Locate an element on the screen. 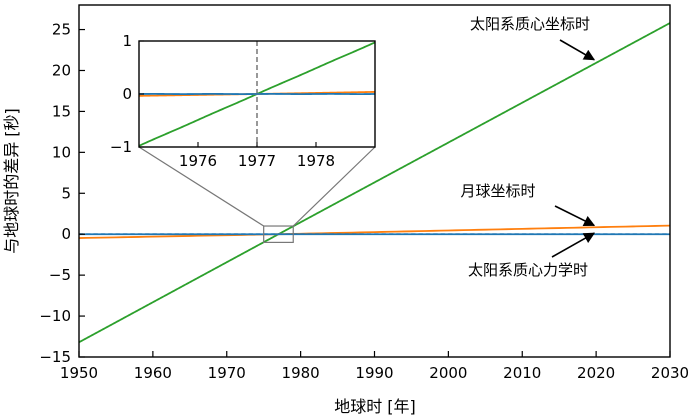 The height and width of the screenshot is (420, 700). zoom-box-group is located at coordinates (257, 194).